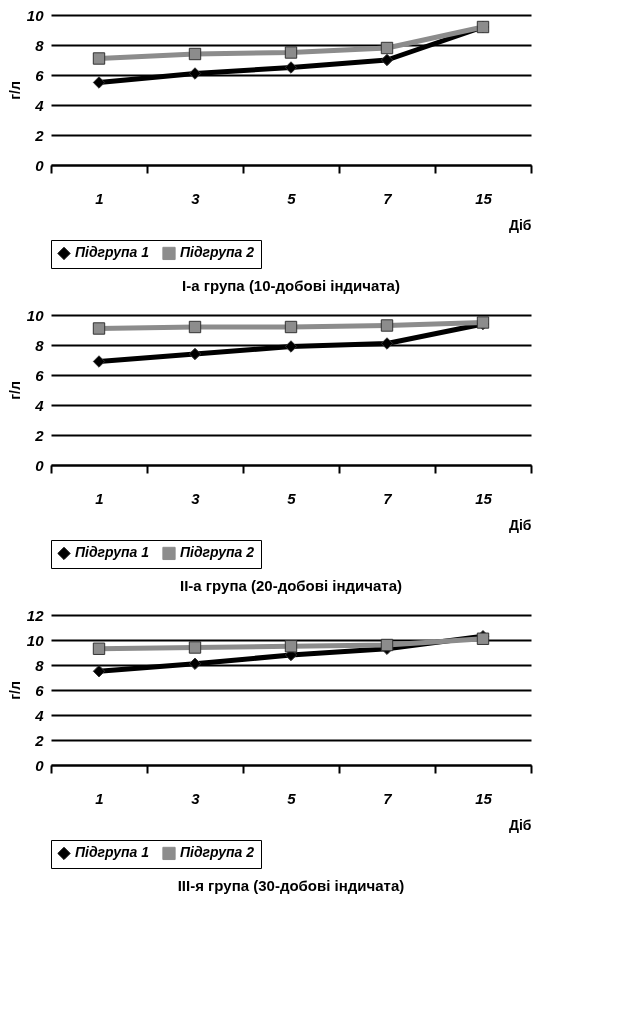 Image resolution: width=628 pixels, height=1034 pixels. I want to click on text: ІІІ-я група (30-добові індичата), so click(291, 885).